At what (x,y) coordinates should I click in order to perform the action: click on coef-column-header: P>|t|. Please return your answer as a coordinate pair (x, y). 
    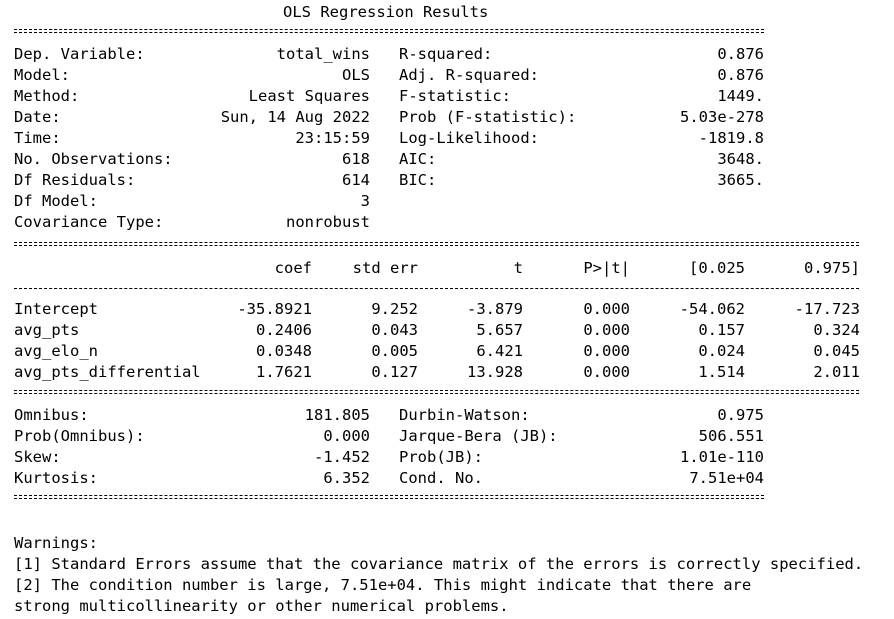
    Looking at the image, I should click on (606, 268).